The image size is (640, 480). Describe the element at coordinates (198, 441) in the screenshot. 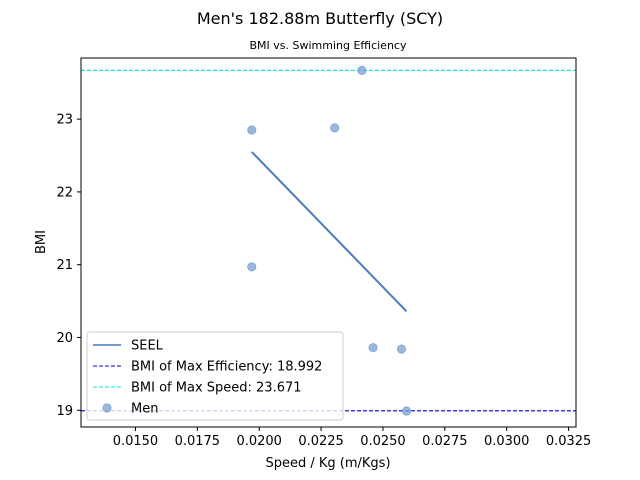

I see `x-tick-label: 0.0175` at that location.